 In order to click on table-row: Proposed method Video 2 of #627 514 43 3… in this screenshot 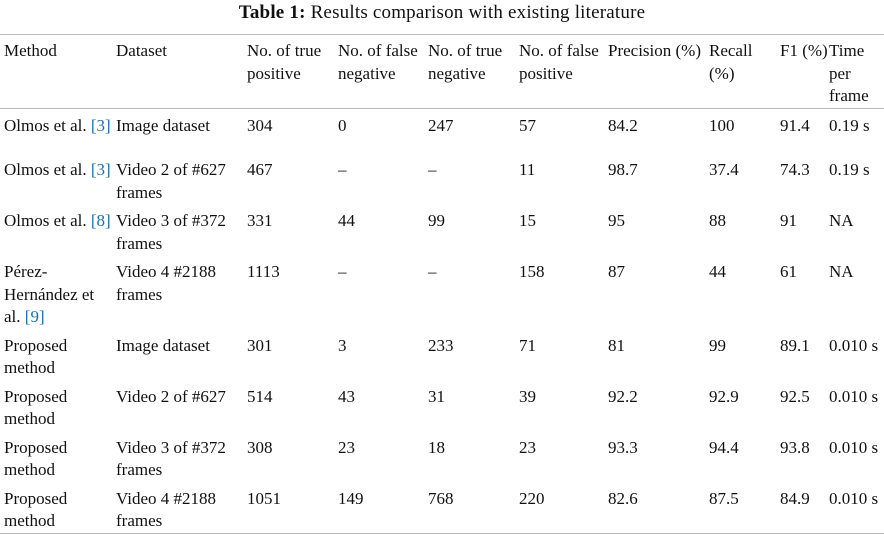, I will do `click(442, 405)`.